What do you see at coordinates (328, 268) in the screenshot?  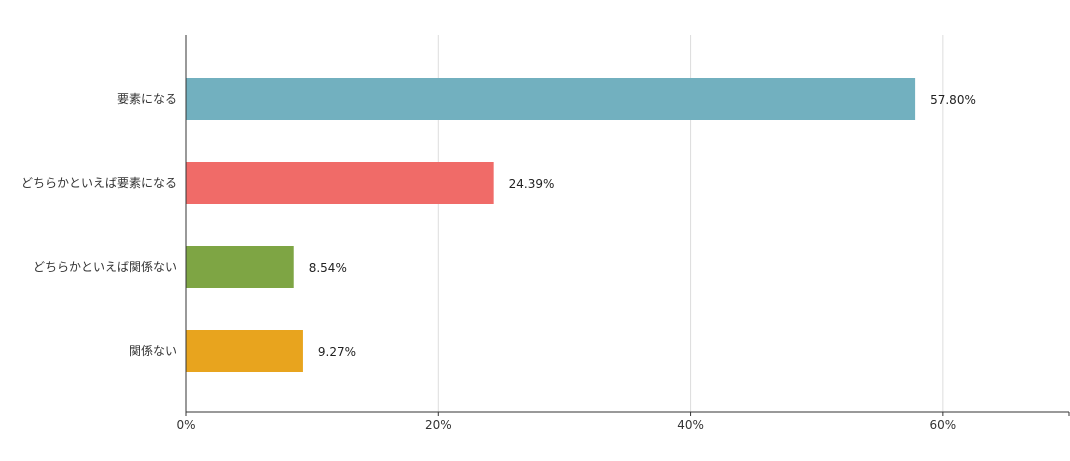 I see `data-label: 8.54%` at bounding box center [328, 268].